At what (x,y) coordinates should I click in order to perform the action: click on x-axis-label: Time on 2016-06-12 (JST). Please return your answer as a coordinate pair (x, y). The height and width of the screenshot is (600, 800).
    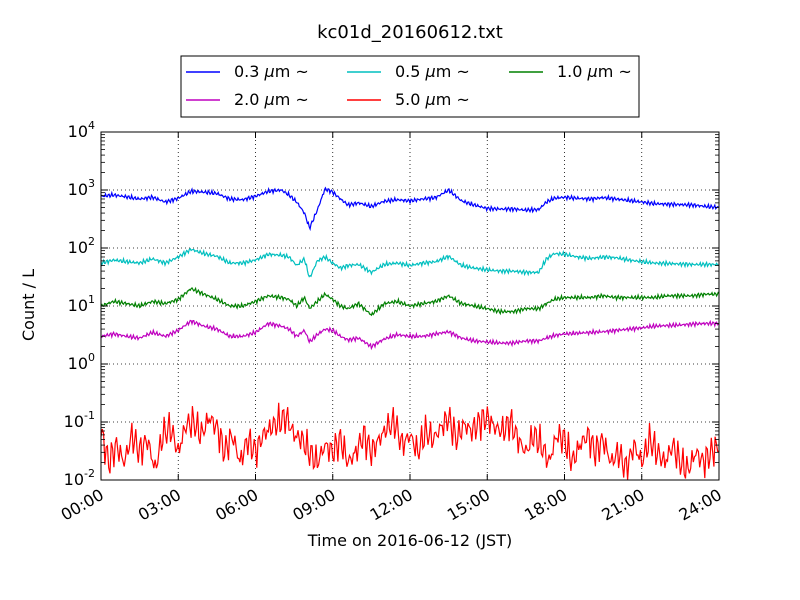
    Looking at the image, I should click on (409, 540).